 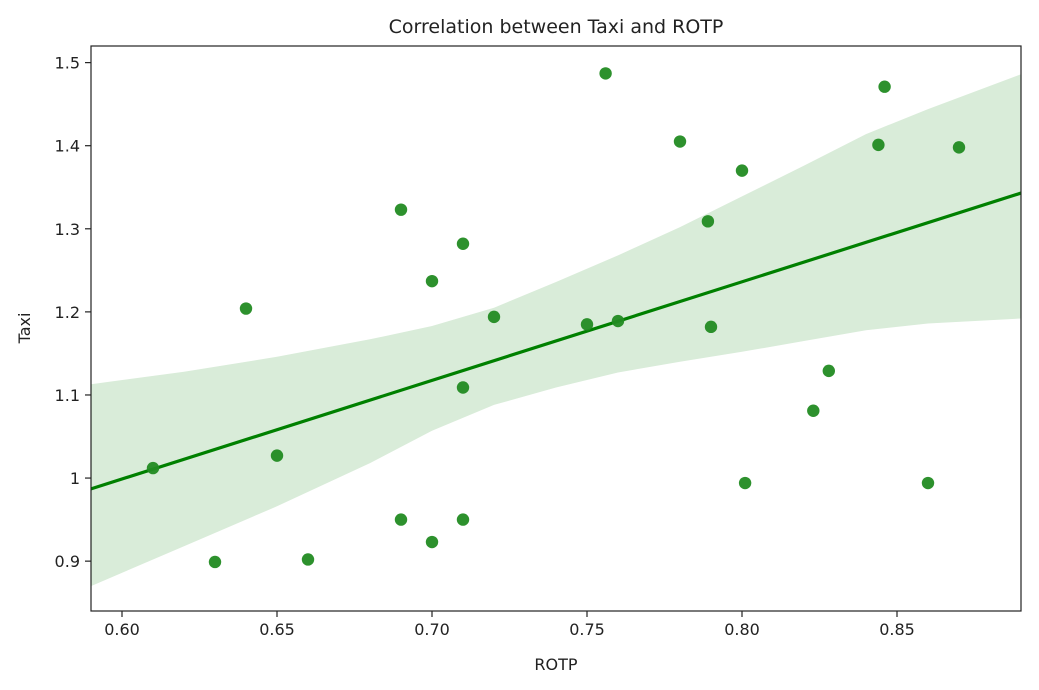 I want to click on x-axis-ticks: 0.60 0.65 0.70 0.75 0.80 0.85, so click(x=509, y=625).